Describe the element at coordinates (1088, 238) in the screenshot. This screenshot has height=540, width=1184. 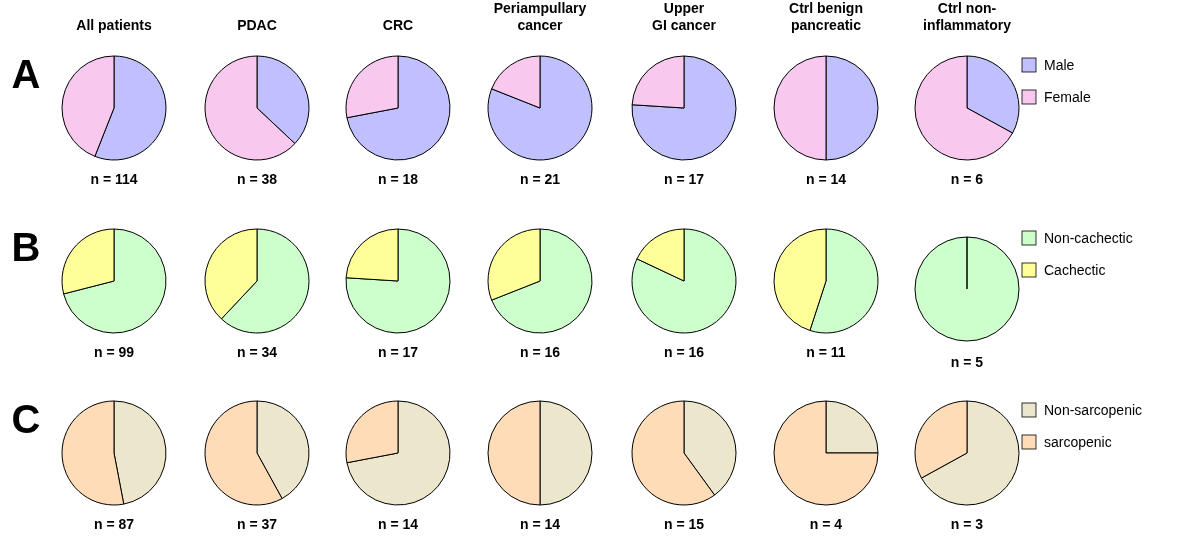
I see `legend-label: Non-cachectic` at that location.